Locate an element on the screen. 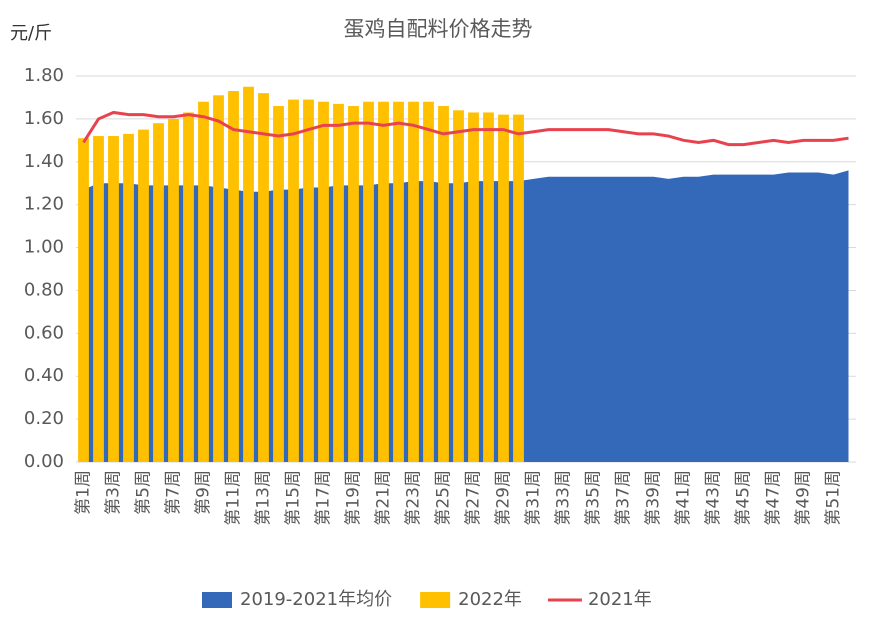  x-tick-label: 第43周 is located at coordinates (714, 498).